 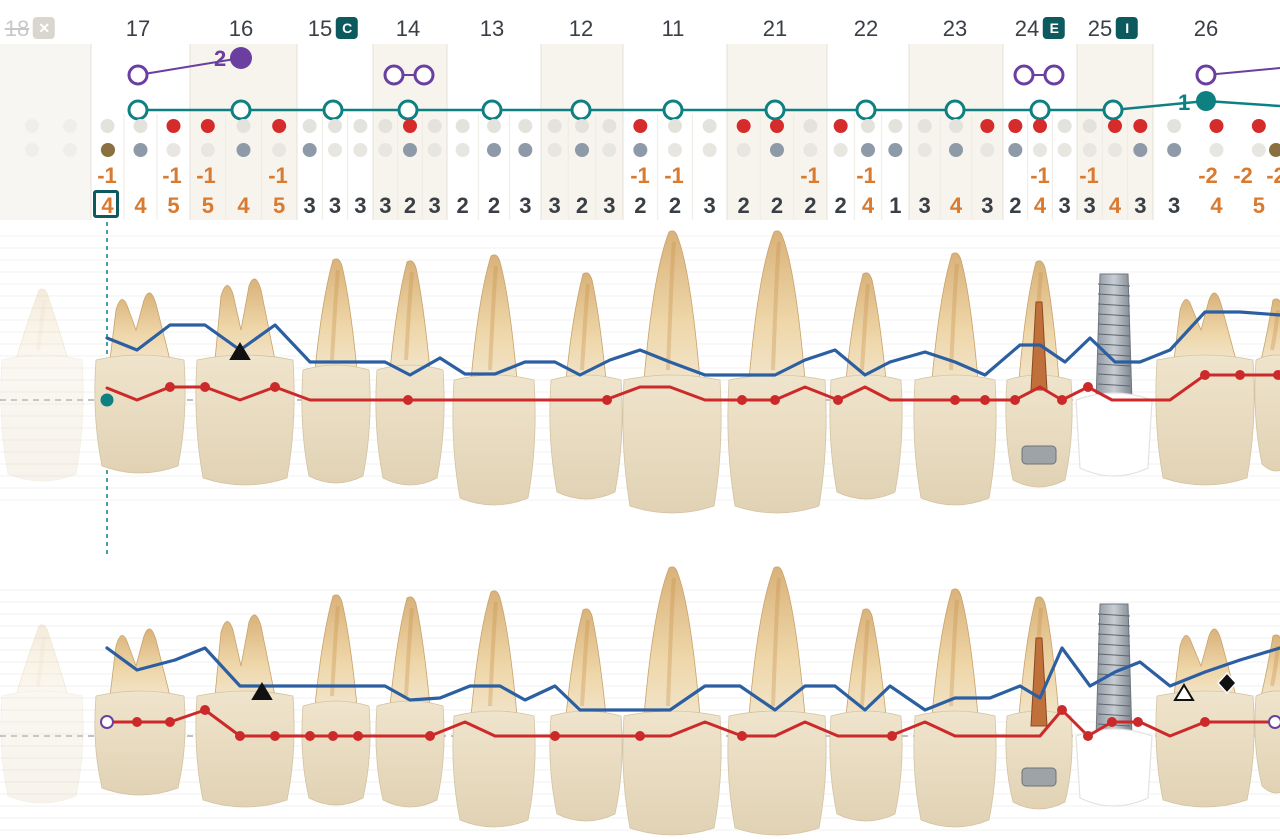 What do you see at coordinates (1027, 28) in the screenshot?
I see `tooth-number-label: 24` at bounding box center [1027, 28].